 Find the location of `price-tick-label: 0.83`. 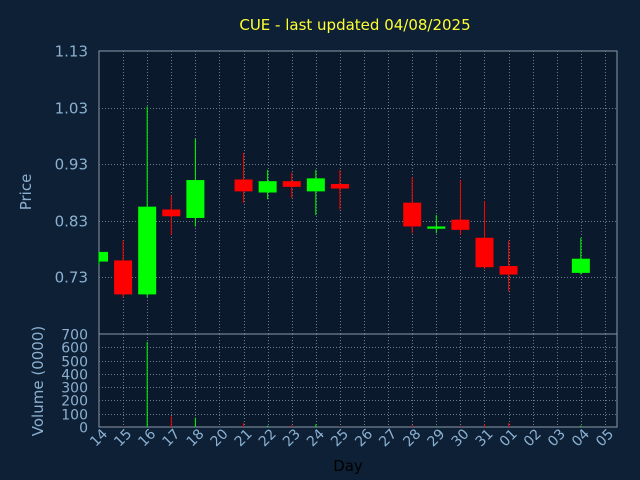

price-tick-label: 0.83 is located at coordinates (71, 222).